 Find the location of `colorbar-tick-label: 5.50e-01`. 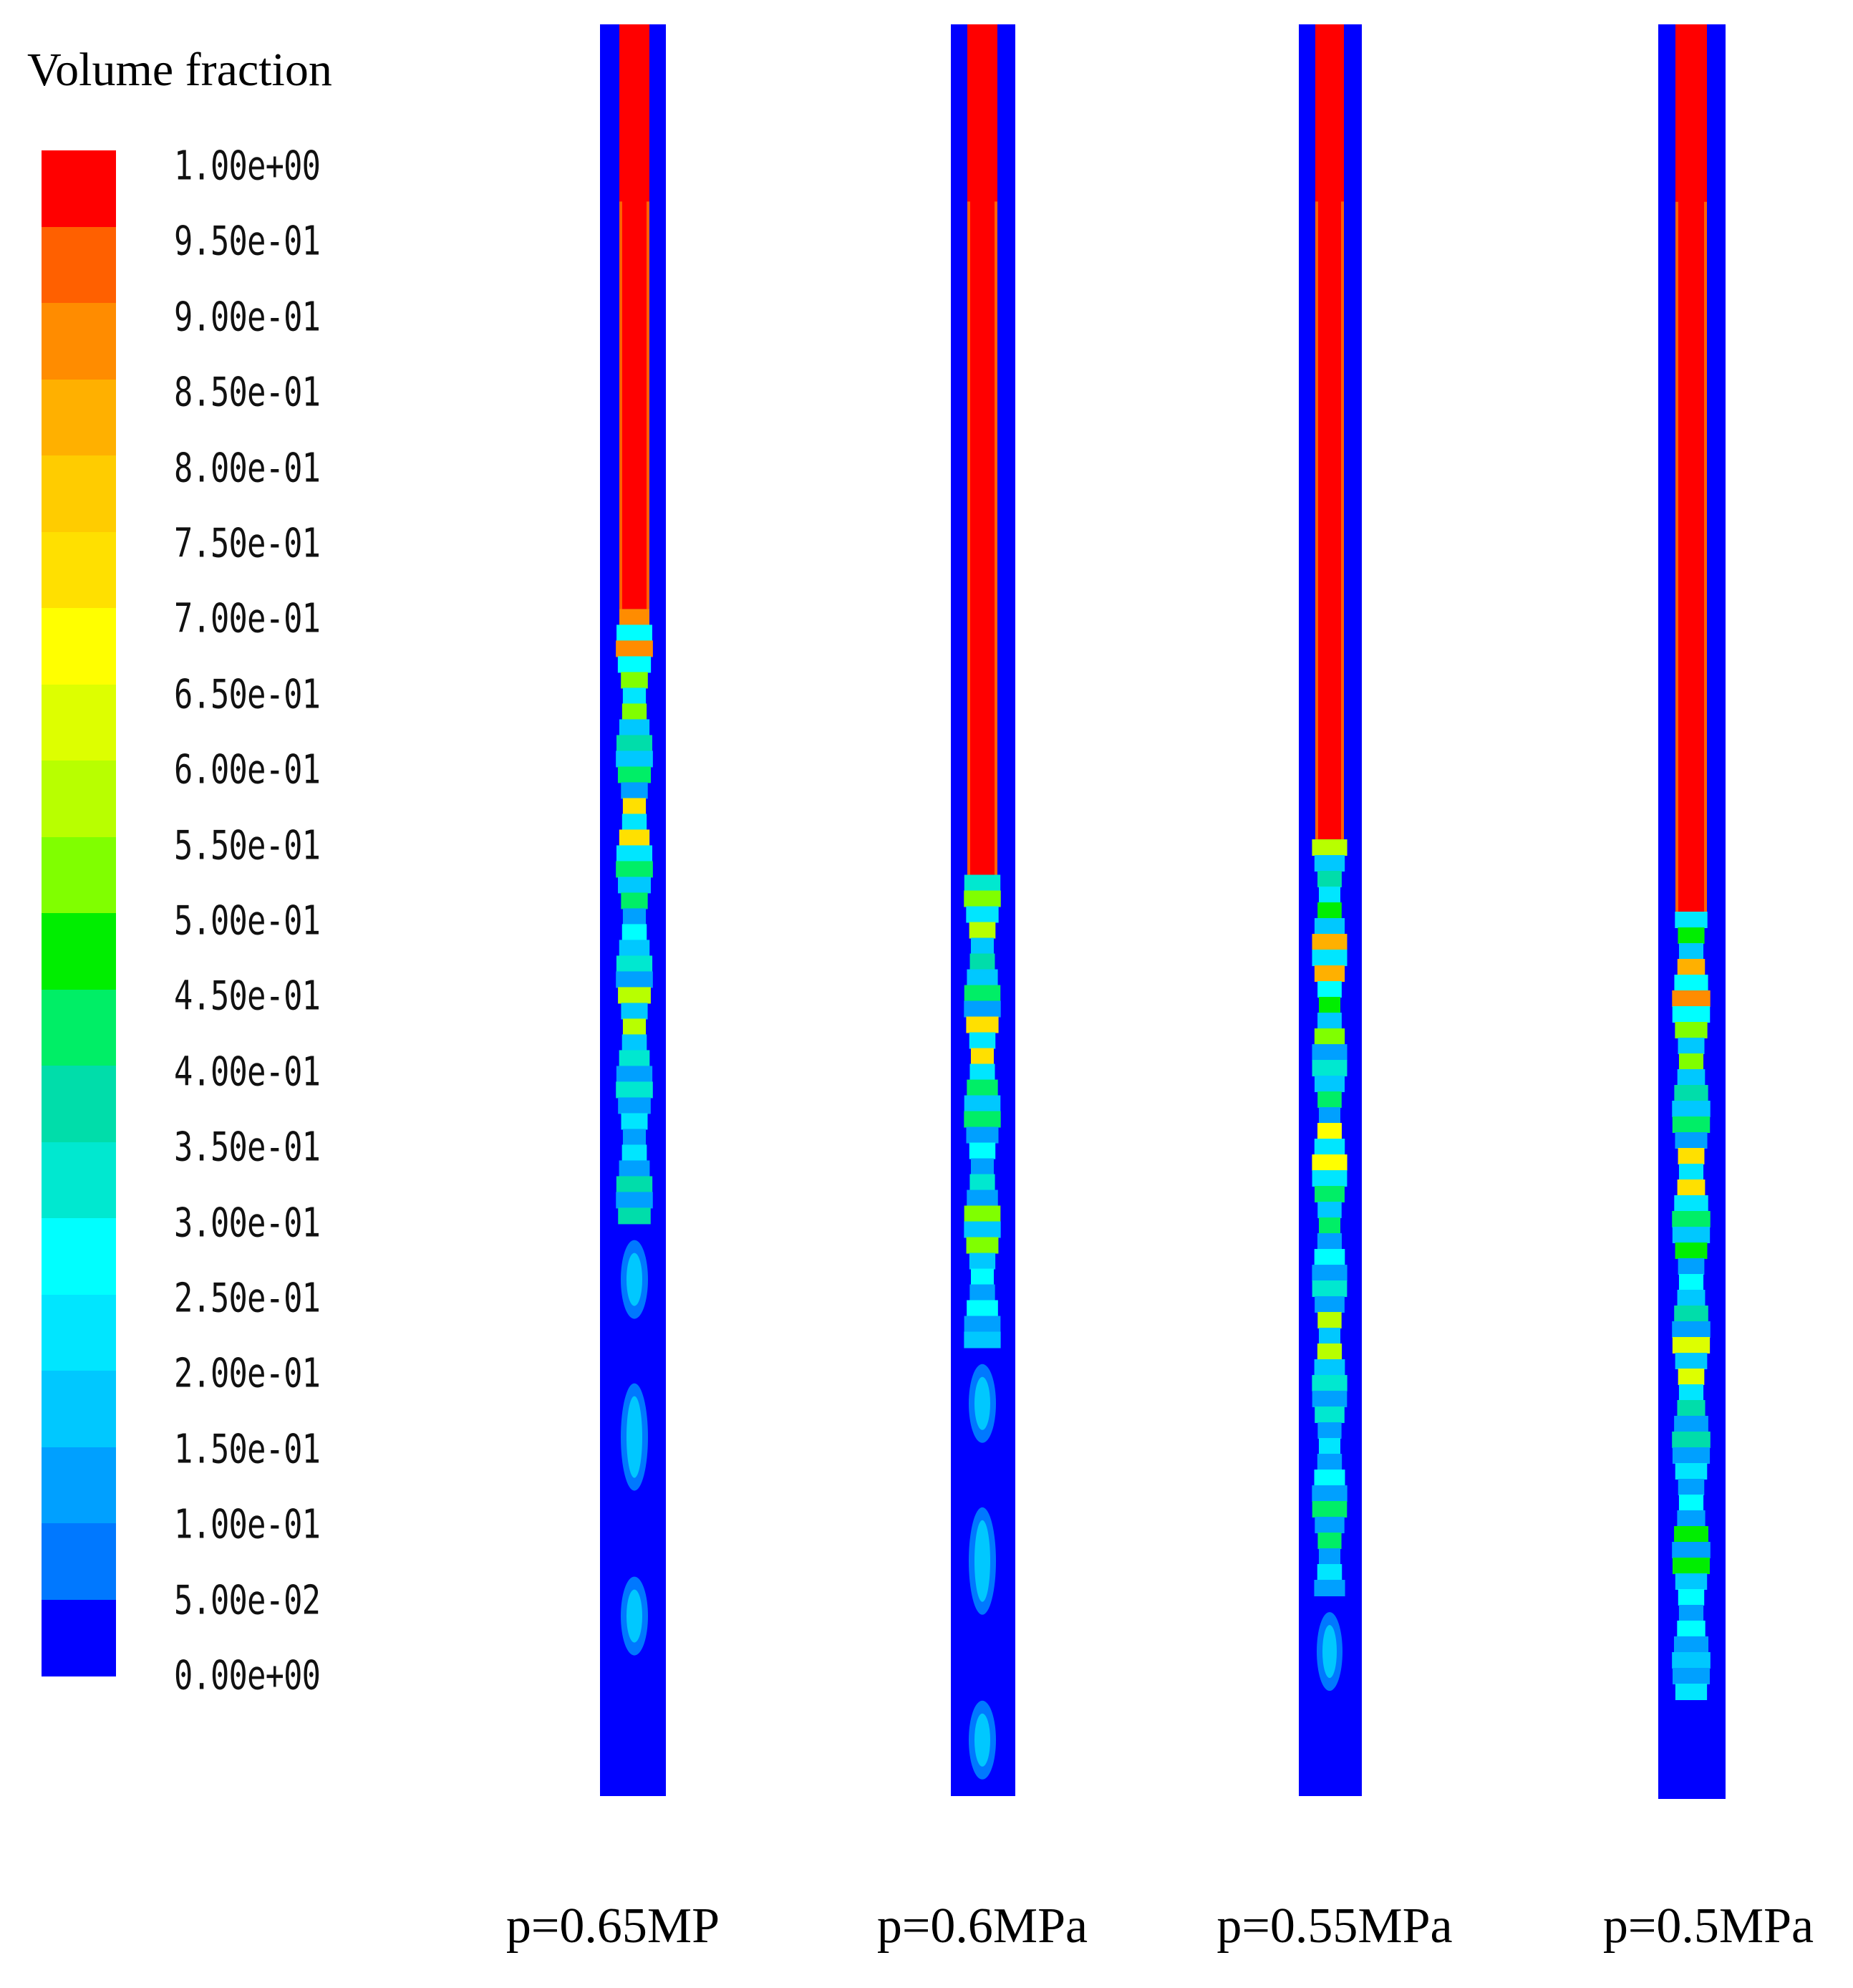

colorbar-tick-label: 5.50e-01 is located at coordinates (248, 846).